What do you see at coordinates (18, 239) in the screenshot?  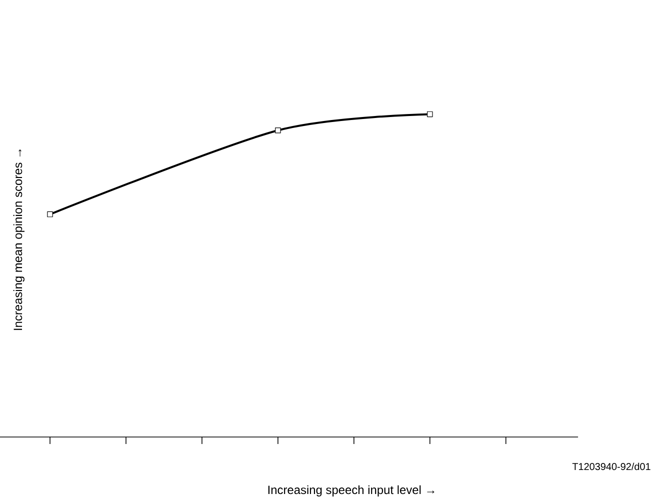 I see `y-axis-title: Increasing mean opinion scores →` at bounding box center [18, 239].